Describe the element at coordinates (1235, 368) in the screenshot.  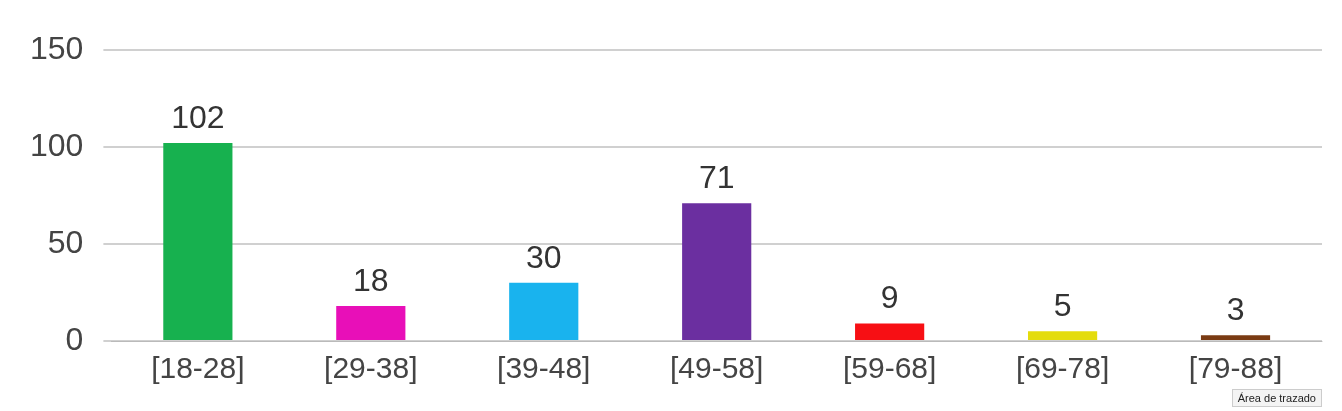
I see `x-tick-label: [79-88]` at that location.